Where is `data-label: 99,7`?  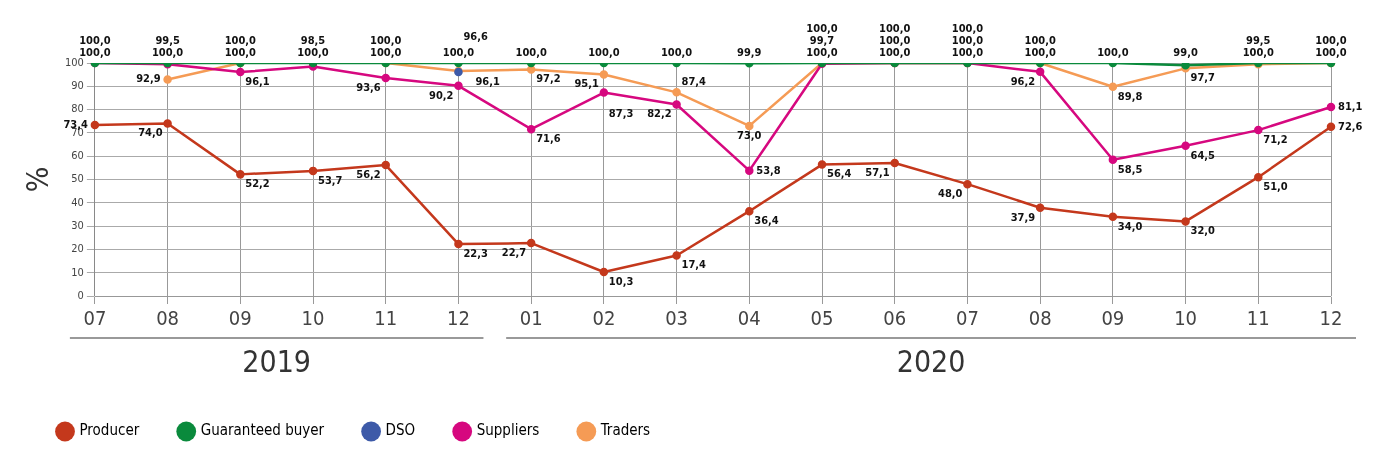 data-label: 99,7 is located at coordinates (822, 40).